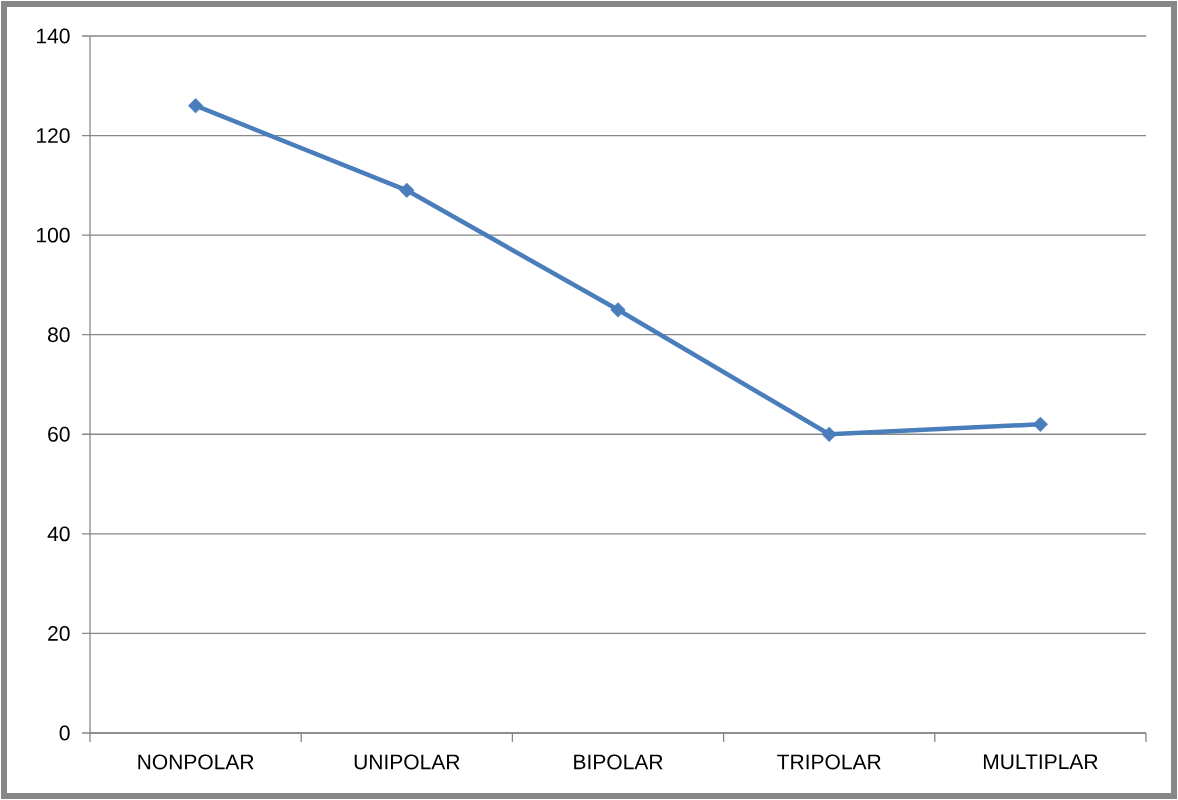  I want to click on y-tick-label: 100, so click(53, 235).